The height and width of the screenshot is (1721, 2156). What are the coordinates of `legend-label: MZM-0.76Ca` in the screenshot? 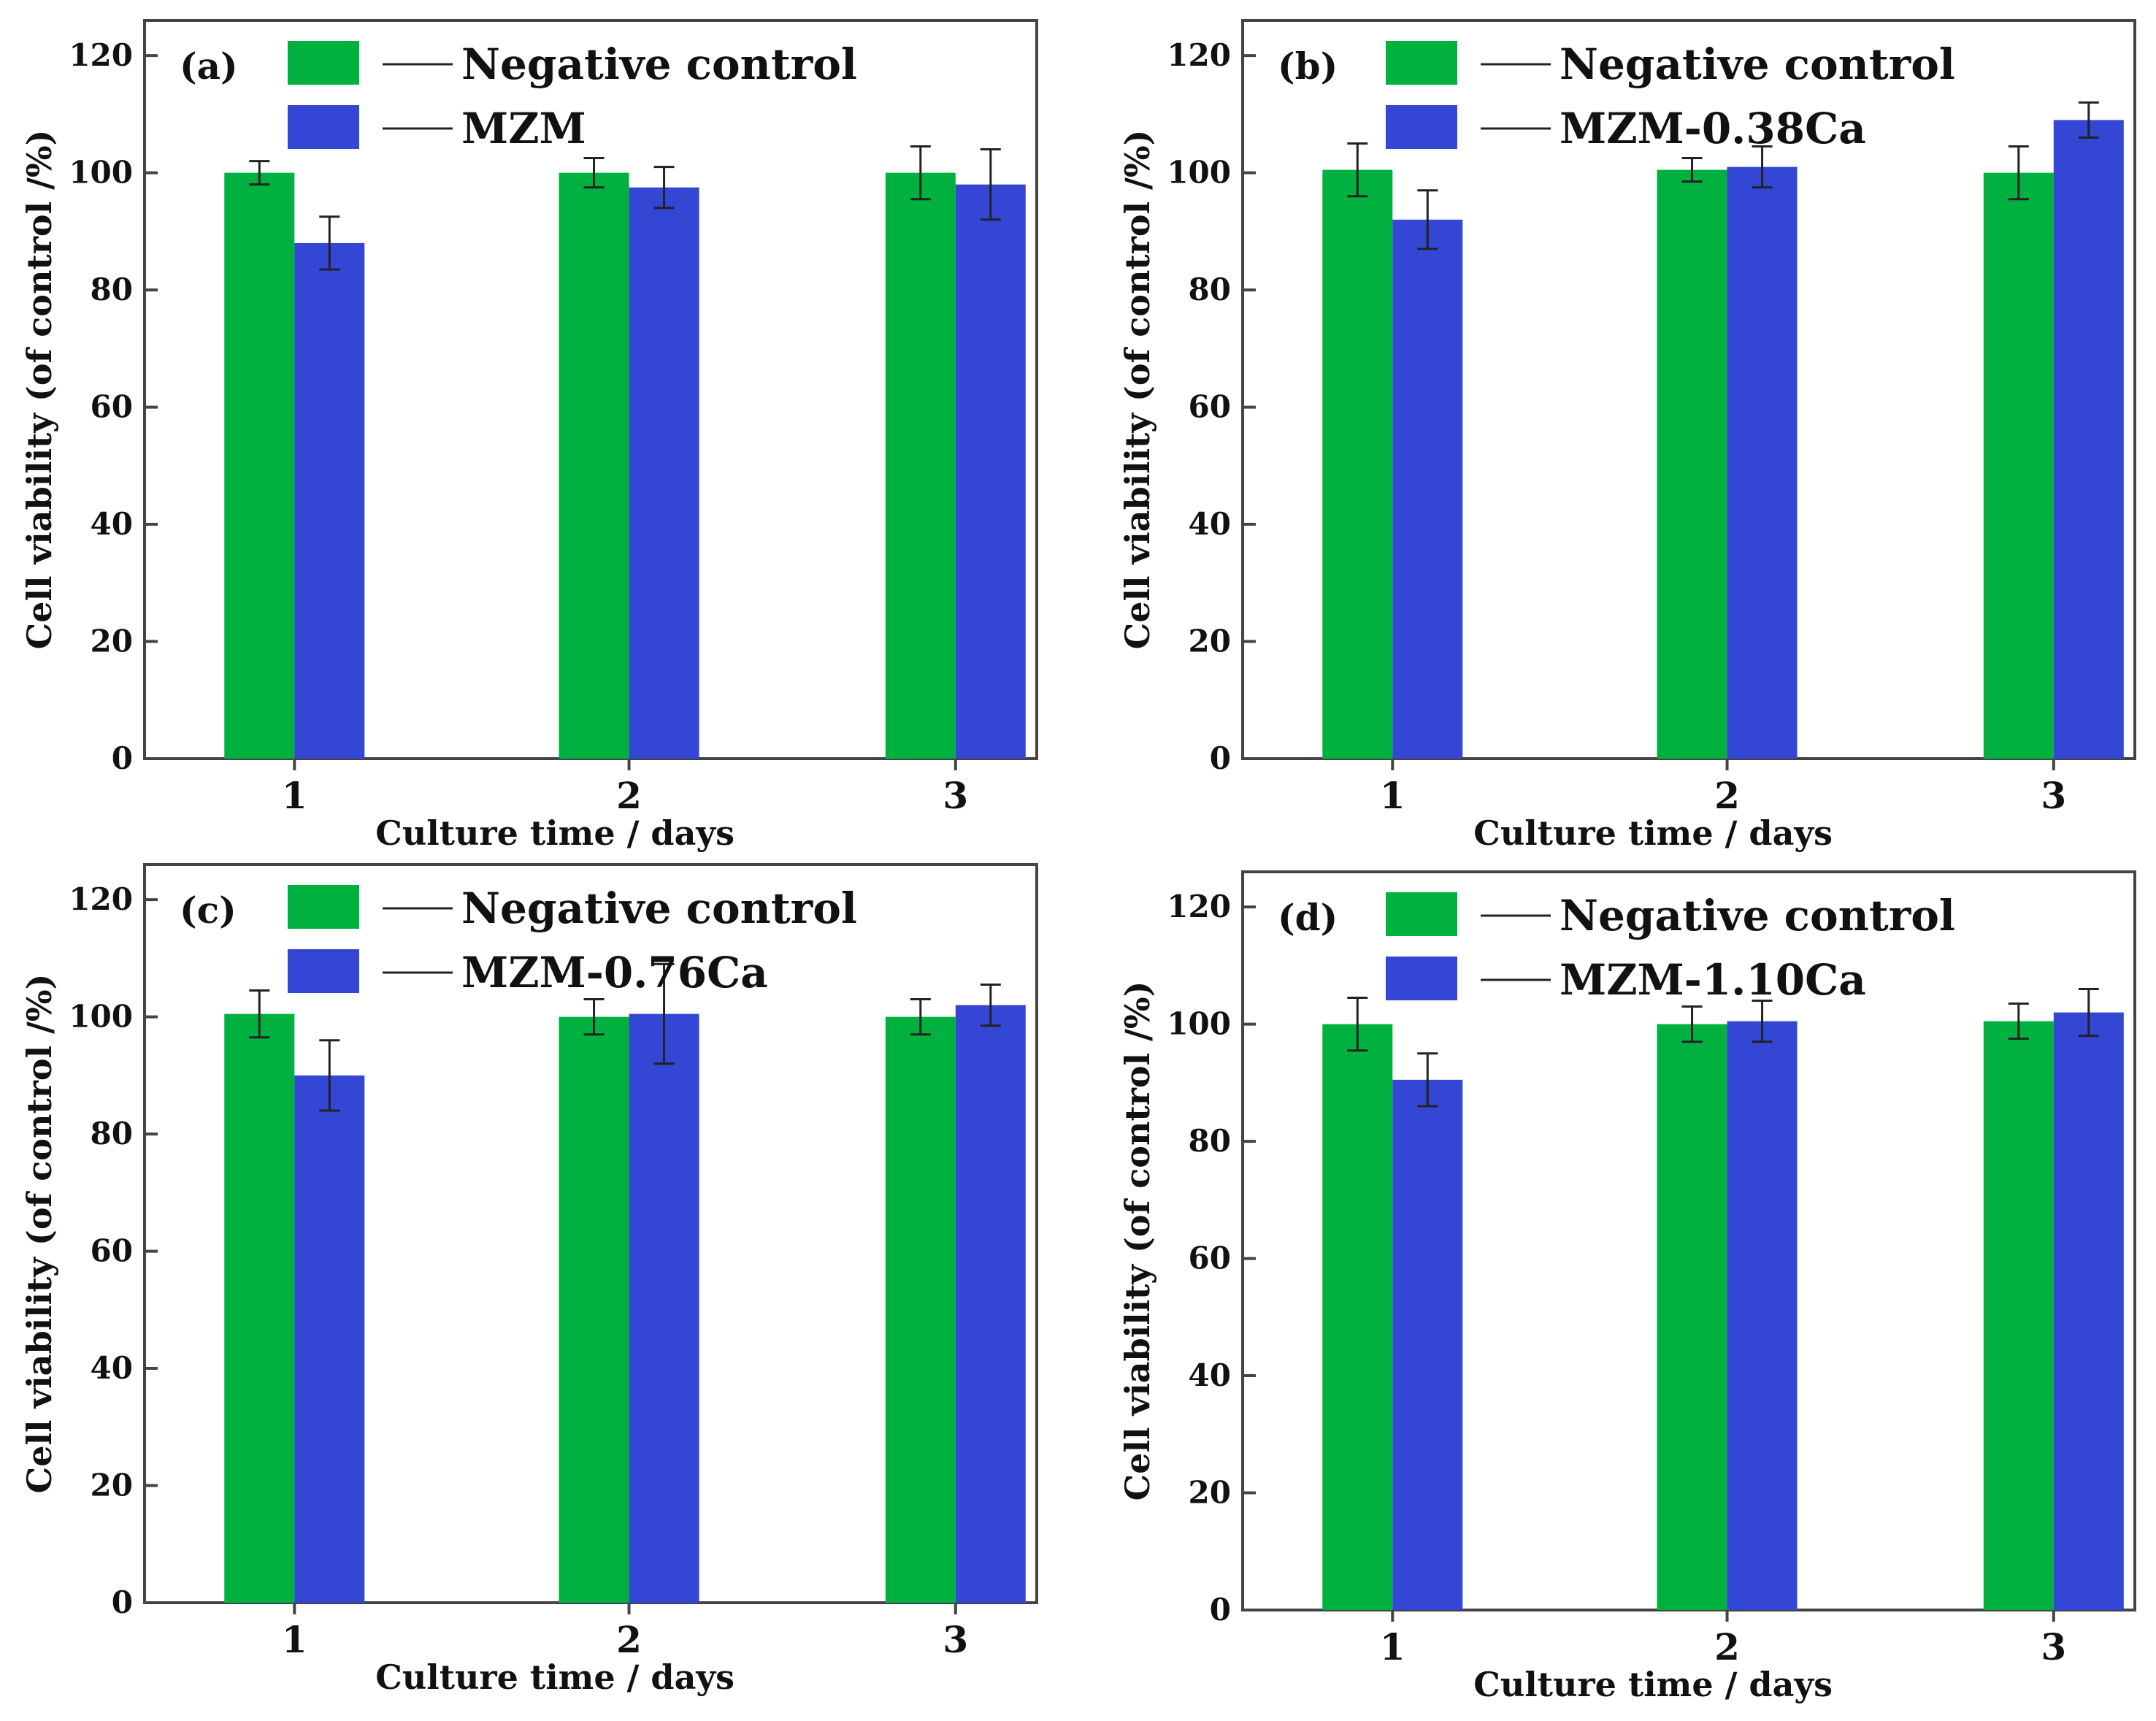 It's located at (614, 972).